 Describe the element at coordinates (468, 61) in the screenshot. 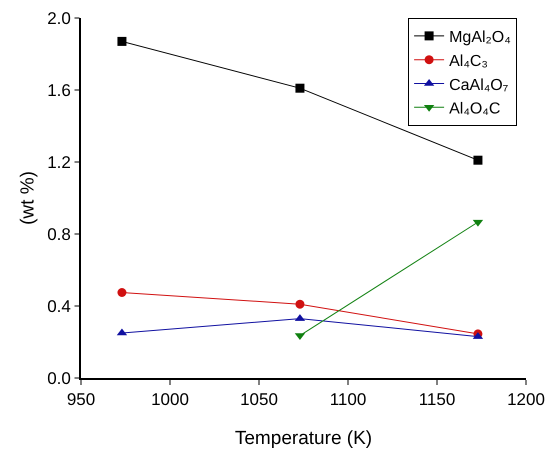

I see `legend-label: Al₄C₃` at that location.